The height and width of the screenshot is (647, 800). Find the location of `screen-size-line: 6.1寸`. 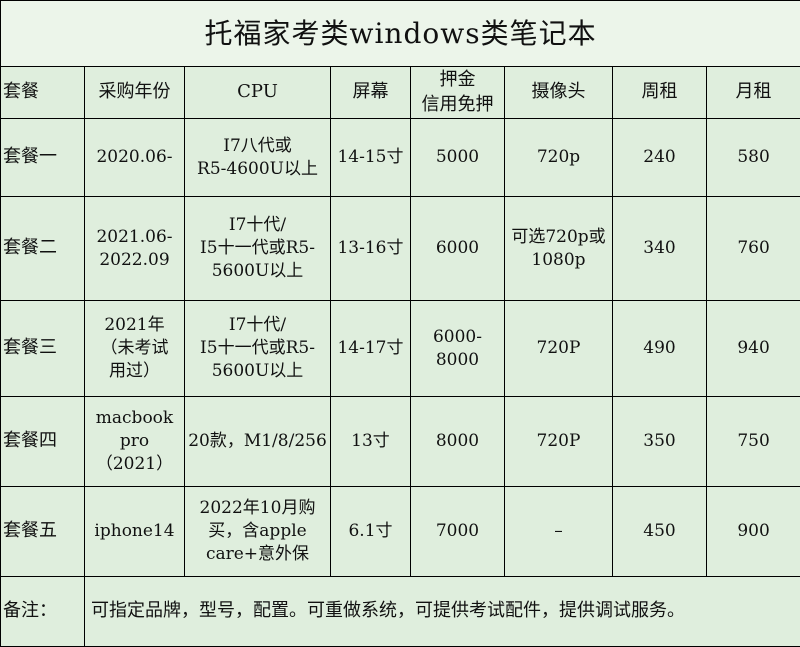

screen-size-line: 6.1寸 is located at coordinates (370, 531).